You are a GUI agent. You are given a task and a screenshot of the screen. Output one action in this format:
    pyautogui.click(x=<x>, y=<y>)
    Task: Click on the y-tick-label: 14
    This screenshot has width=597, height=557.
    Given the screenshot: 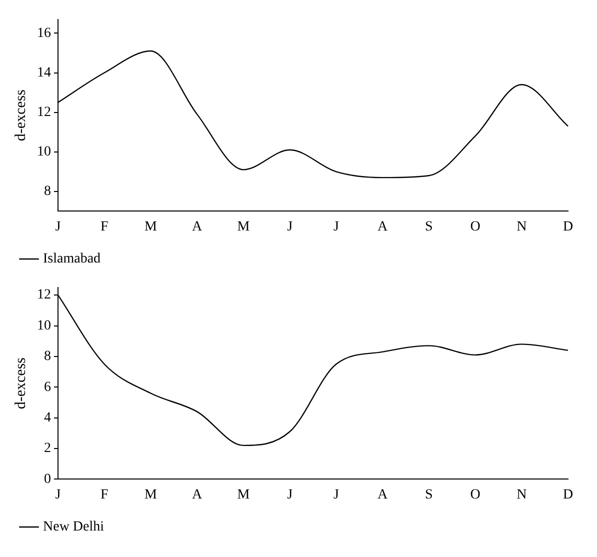 What is the action you would take?
    pyautogui.click(x=44, y=72)
    